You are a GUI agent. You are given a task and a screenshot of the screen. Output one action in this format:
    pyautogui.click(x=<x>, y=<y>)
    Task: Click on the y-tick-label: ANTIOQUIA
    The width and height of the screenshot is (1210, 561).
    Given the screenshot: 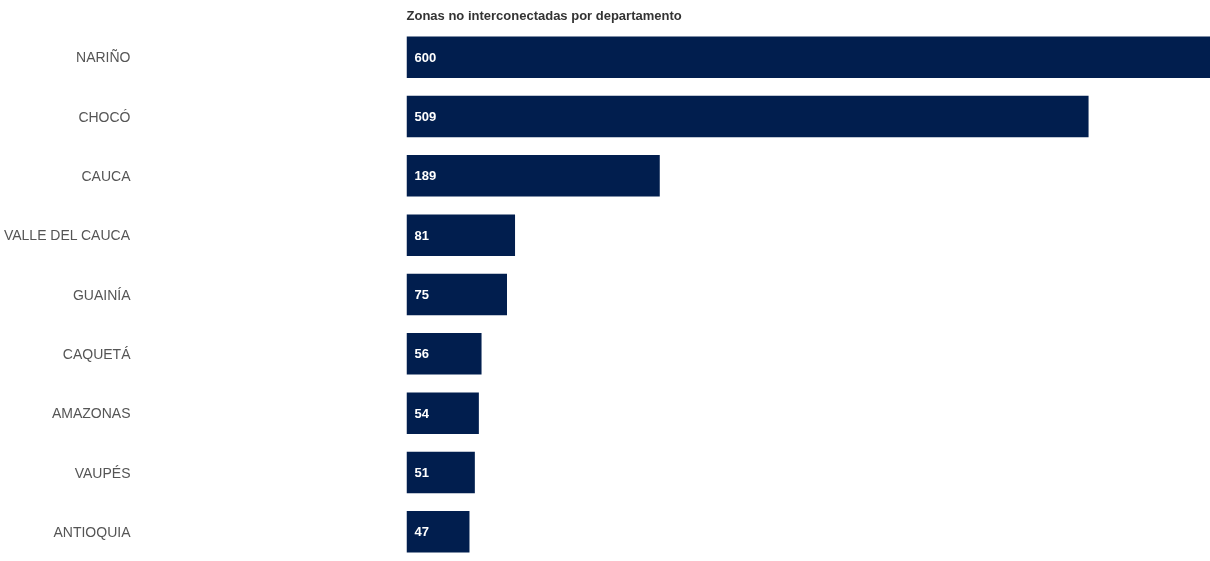 What is the action you would take?
    pyautogui.click(x=92, y=531)
    